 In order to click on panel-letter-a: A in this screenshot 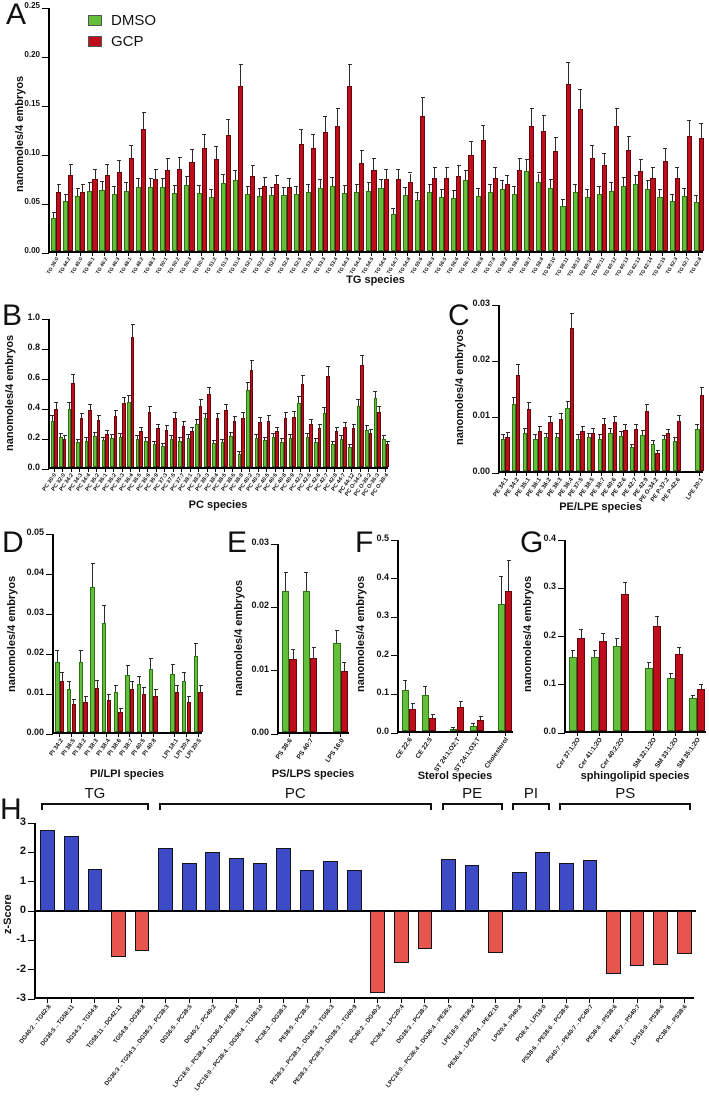, I will do `click(16, 15)`.